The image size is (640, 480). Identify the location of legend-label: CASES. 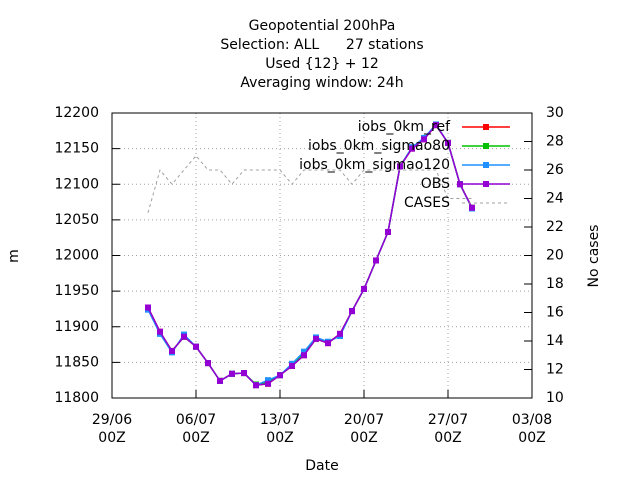
(427, 203).